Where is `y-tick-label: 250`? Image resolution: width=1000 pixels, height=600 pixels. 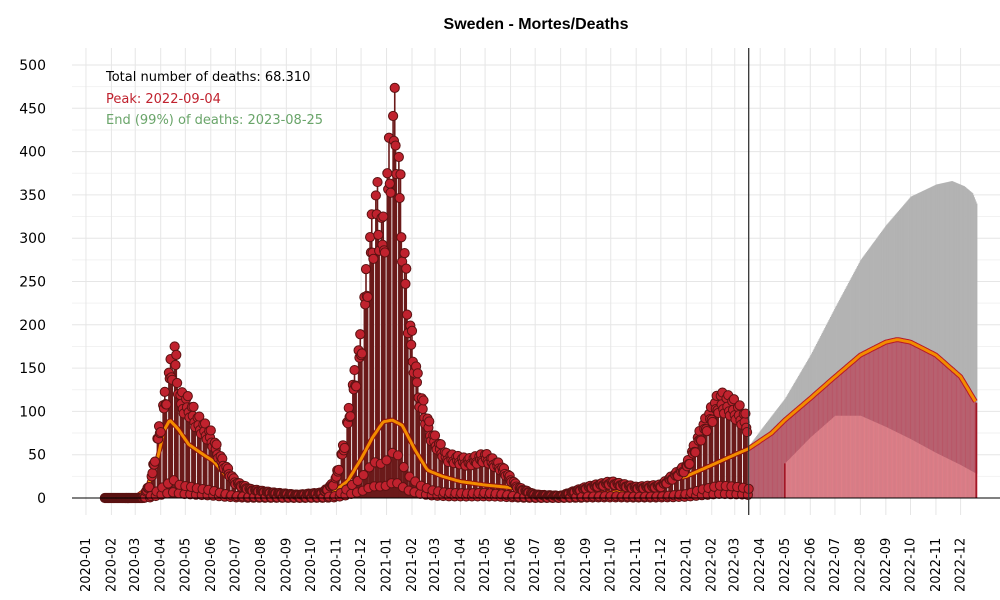 y-tick-label: 250 is located at coordinates (32, 283).